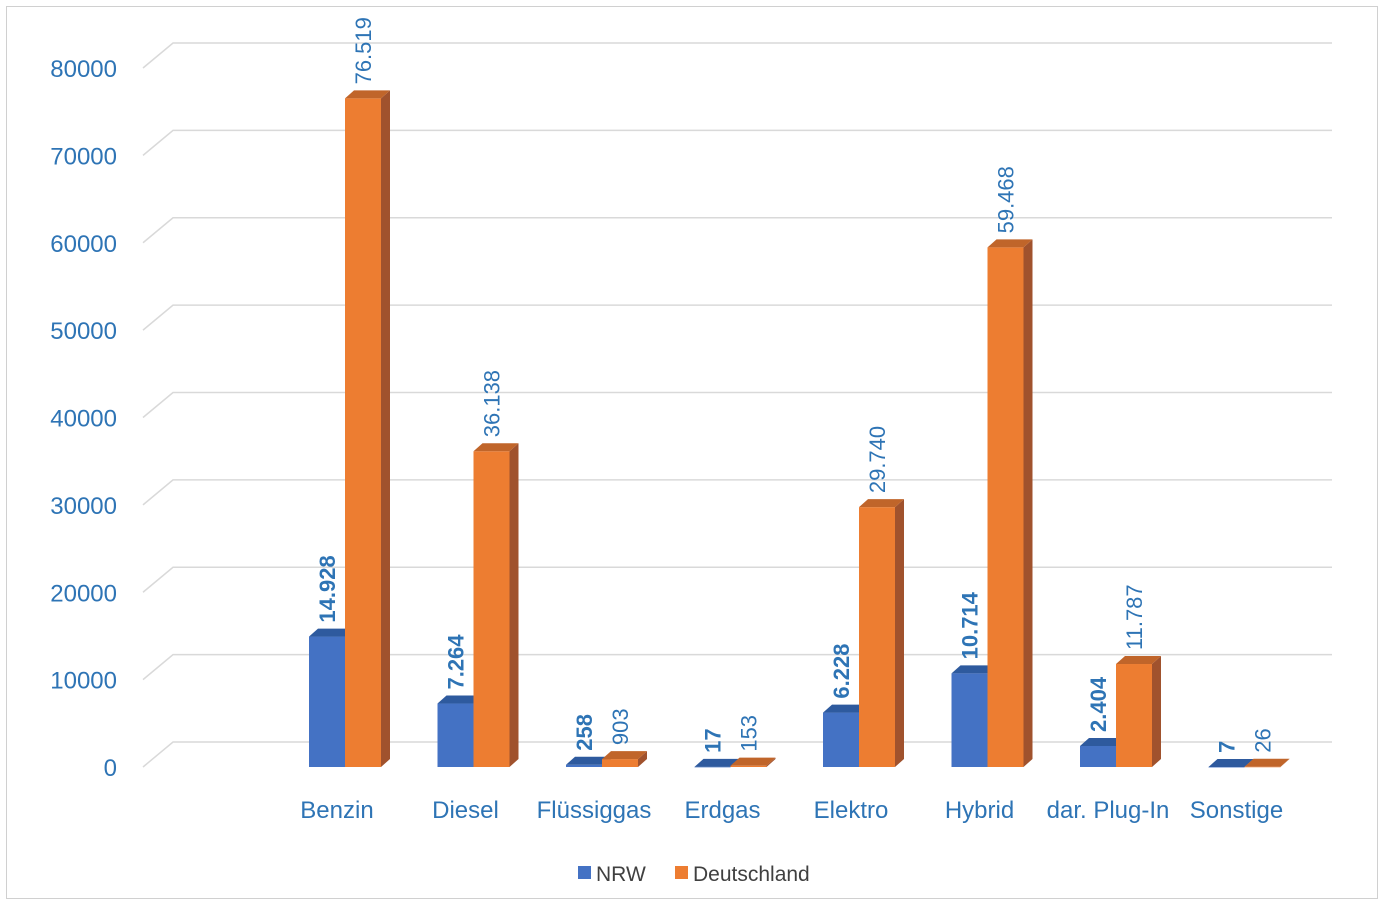 The height and width of the screenshot is (903, 1386). I want to click on data-label-nrw-0: 14.928, so click(327, 588).